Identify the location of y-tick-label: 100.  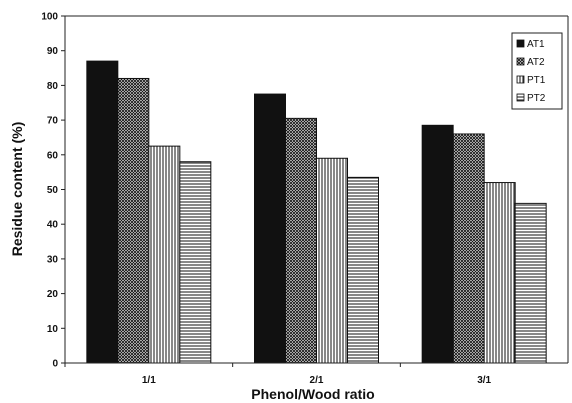
(49, 17).